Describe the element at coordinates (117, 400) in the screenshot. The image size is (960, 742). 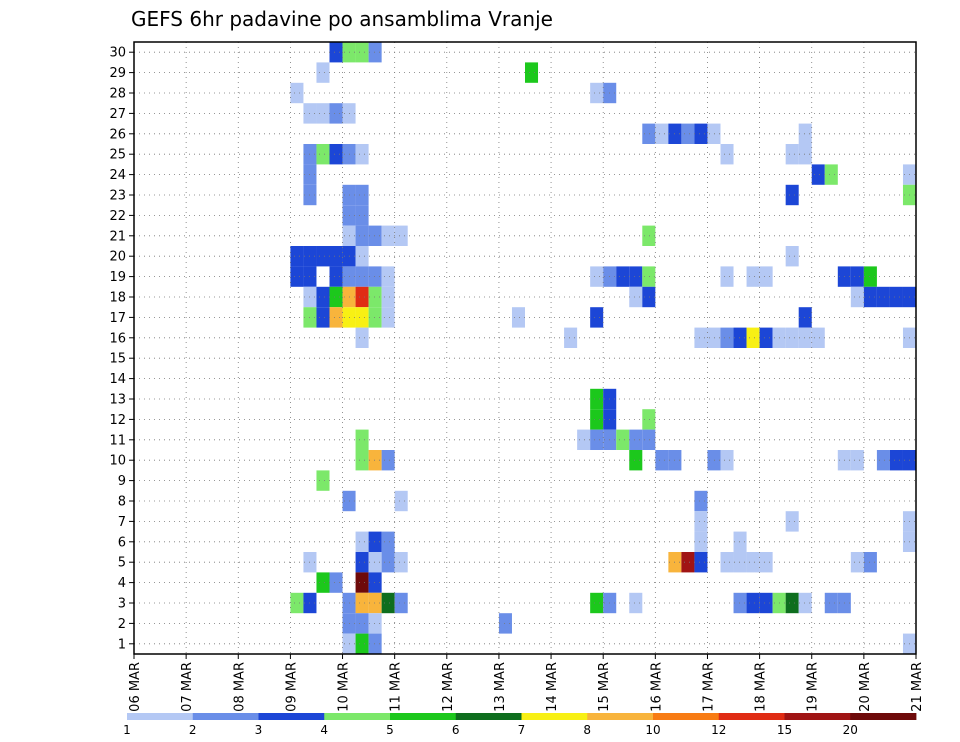
I see `y-tick-label: 13` at that location.